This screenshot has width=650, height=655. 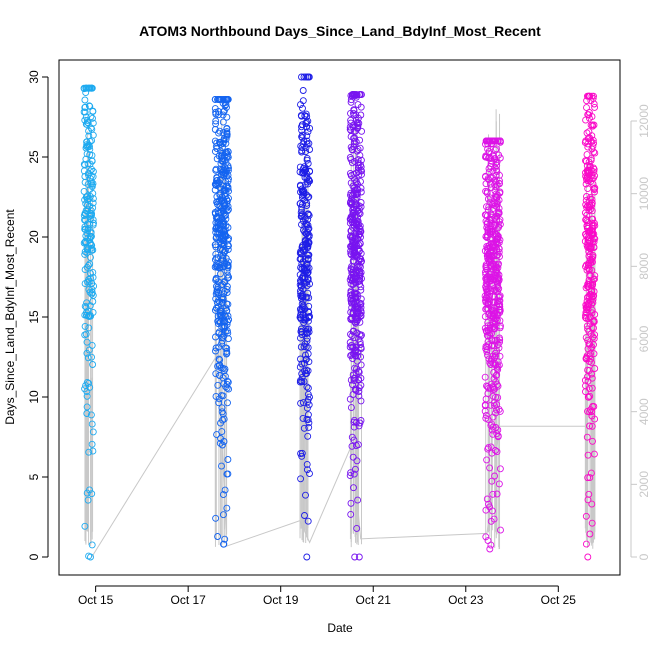 I want to click on y-right-tick-label: 8000, so click(x=643, y=266).